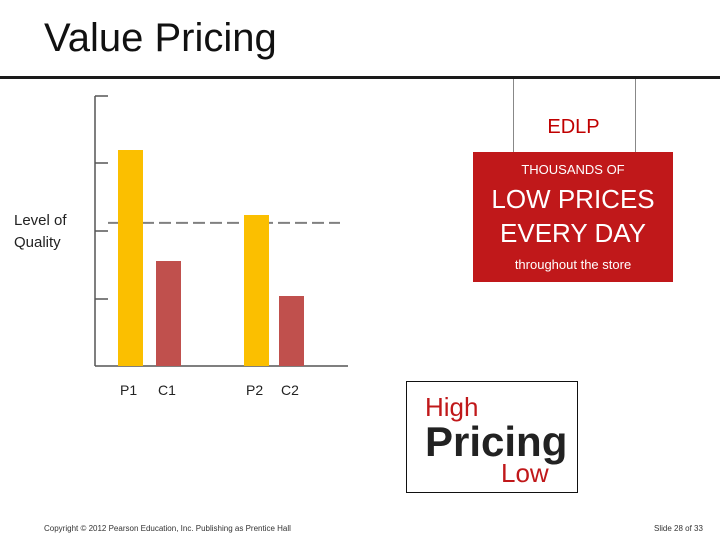 Image resolution: width=720 pixels, height=540 pixels. I want to click on x-tick-label: C1, so click(167, 390).